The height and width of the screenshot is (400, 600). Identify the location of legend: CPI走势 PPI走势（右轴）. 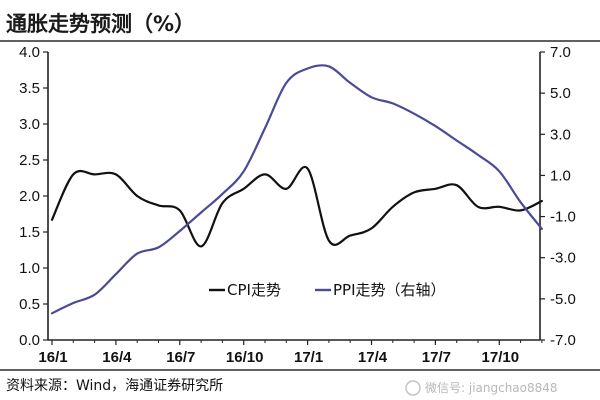
(327, 290).